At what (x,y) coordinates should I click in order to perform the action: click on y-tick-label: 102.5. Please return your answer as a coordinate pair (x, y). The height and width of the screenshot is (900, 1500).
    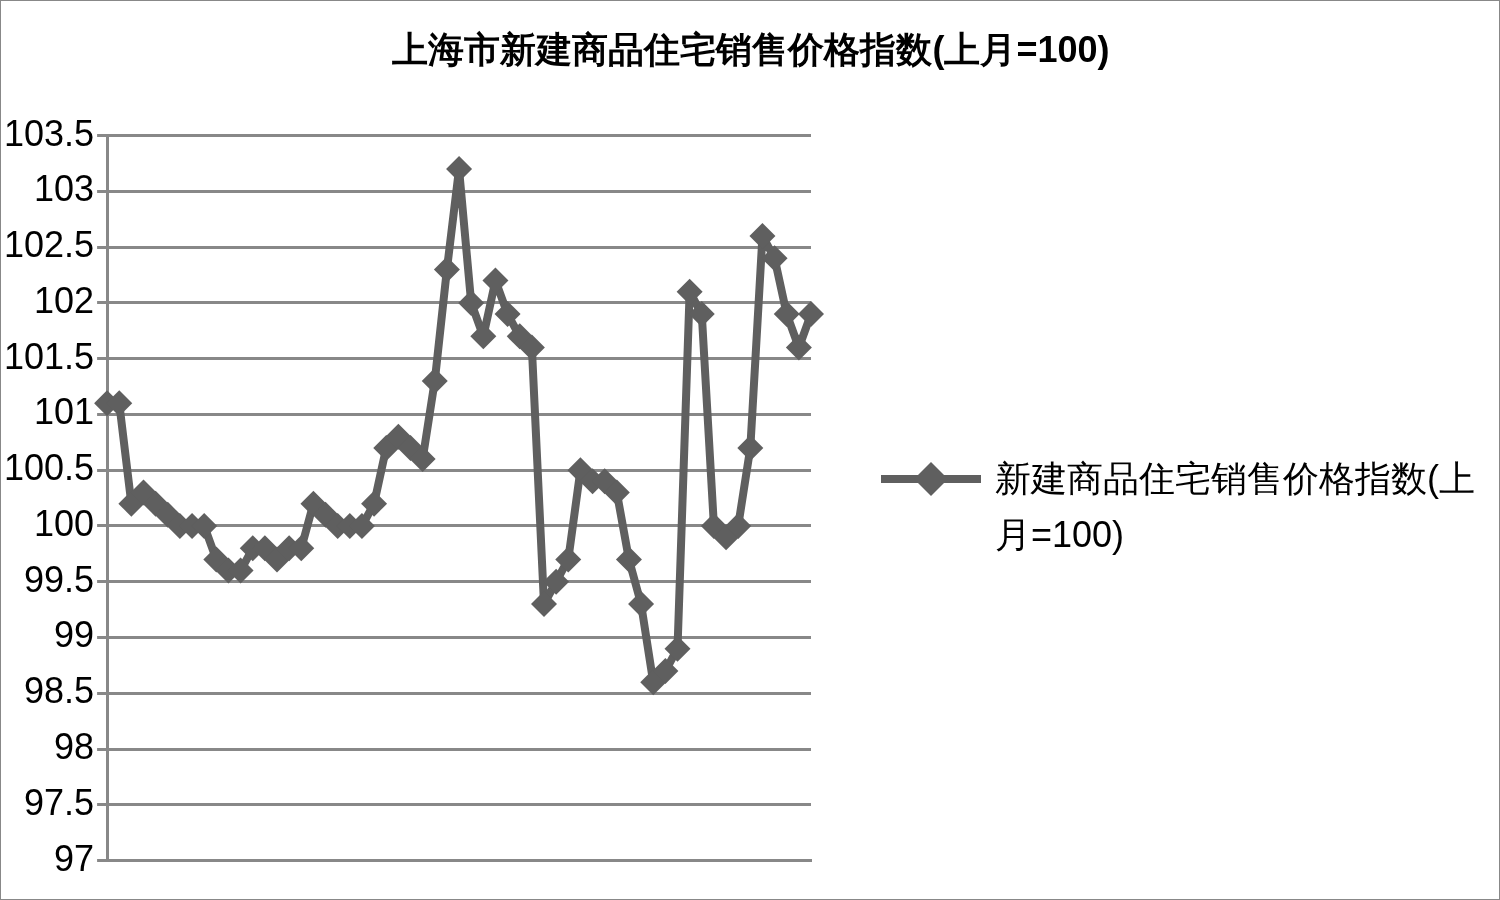
    Looking at the image, I should click on (49, 245).